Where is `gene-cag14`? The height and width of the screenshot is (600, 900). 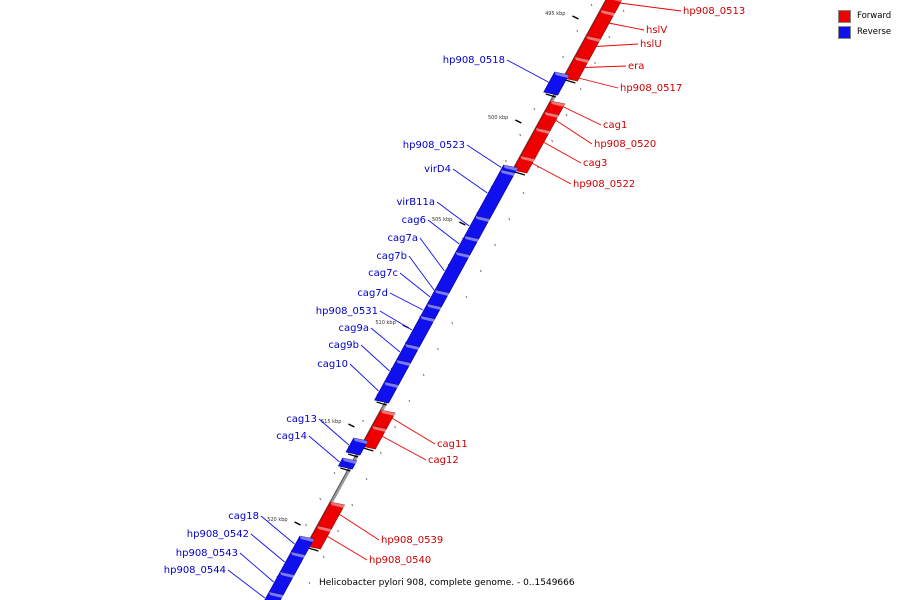 gene-cag14 is located at coordinates (347, 463).